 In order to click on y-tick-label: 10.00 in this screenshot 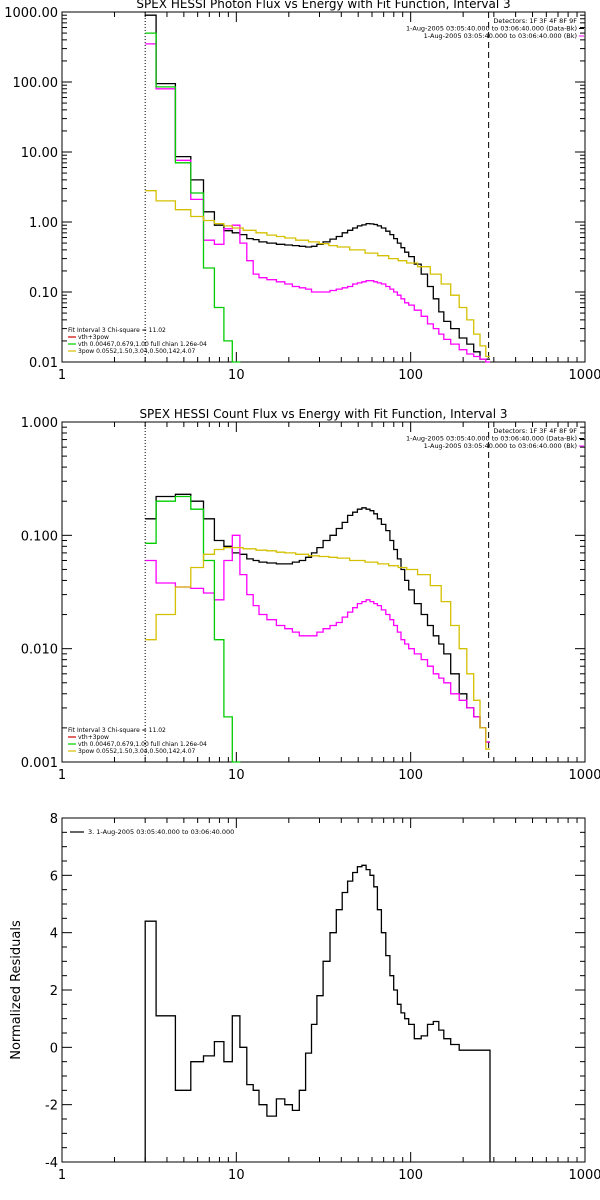, I will do `click(39, 153)`.